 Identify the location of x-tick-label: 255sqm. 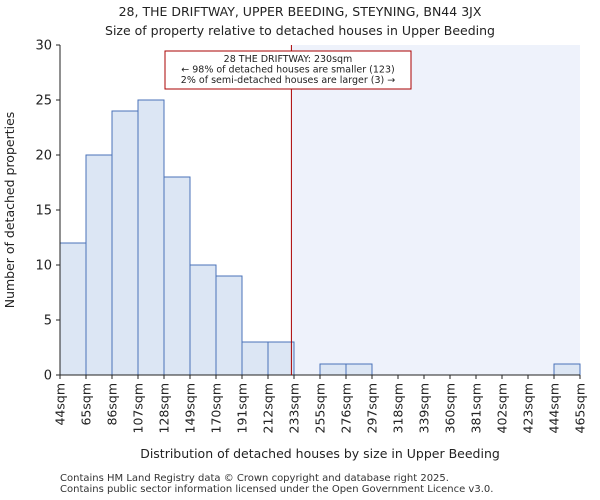
(320, 408).